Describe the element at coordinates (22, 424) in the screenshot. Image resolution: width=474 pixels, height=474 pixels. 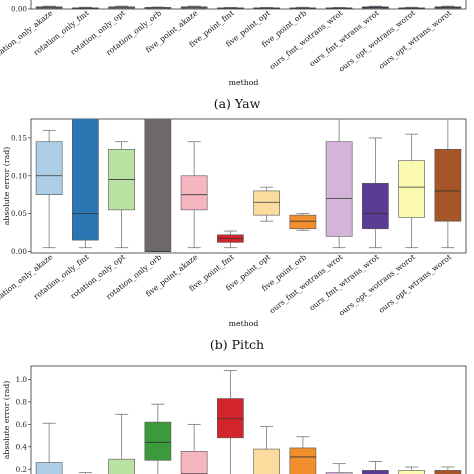
I see `y-tick-label: 0.6` at that location.